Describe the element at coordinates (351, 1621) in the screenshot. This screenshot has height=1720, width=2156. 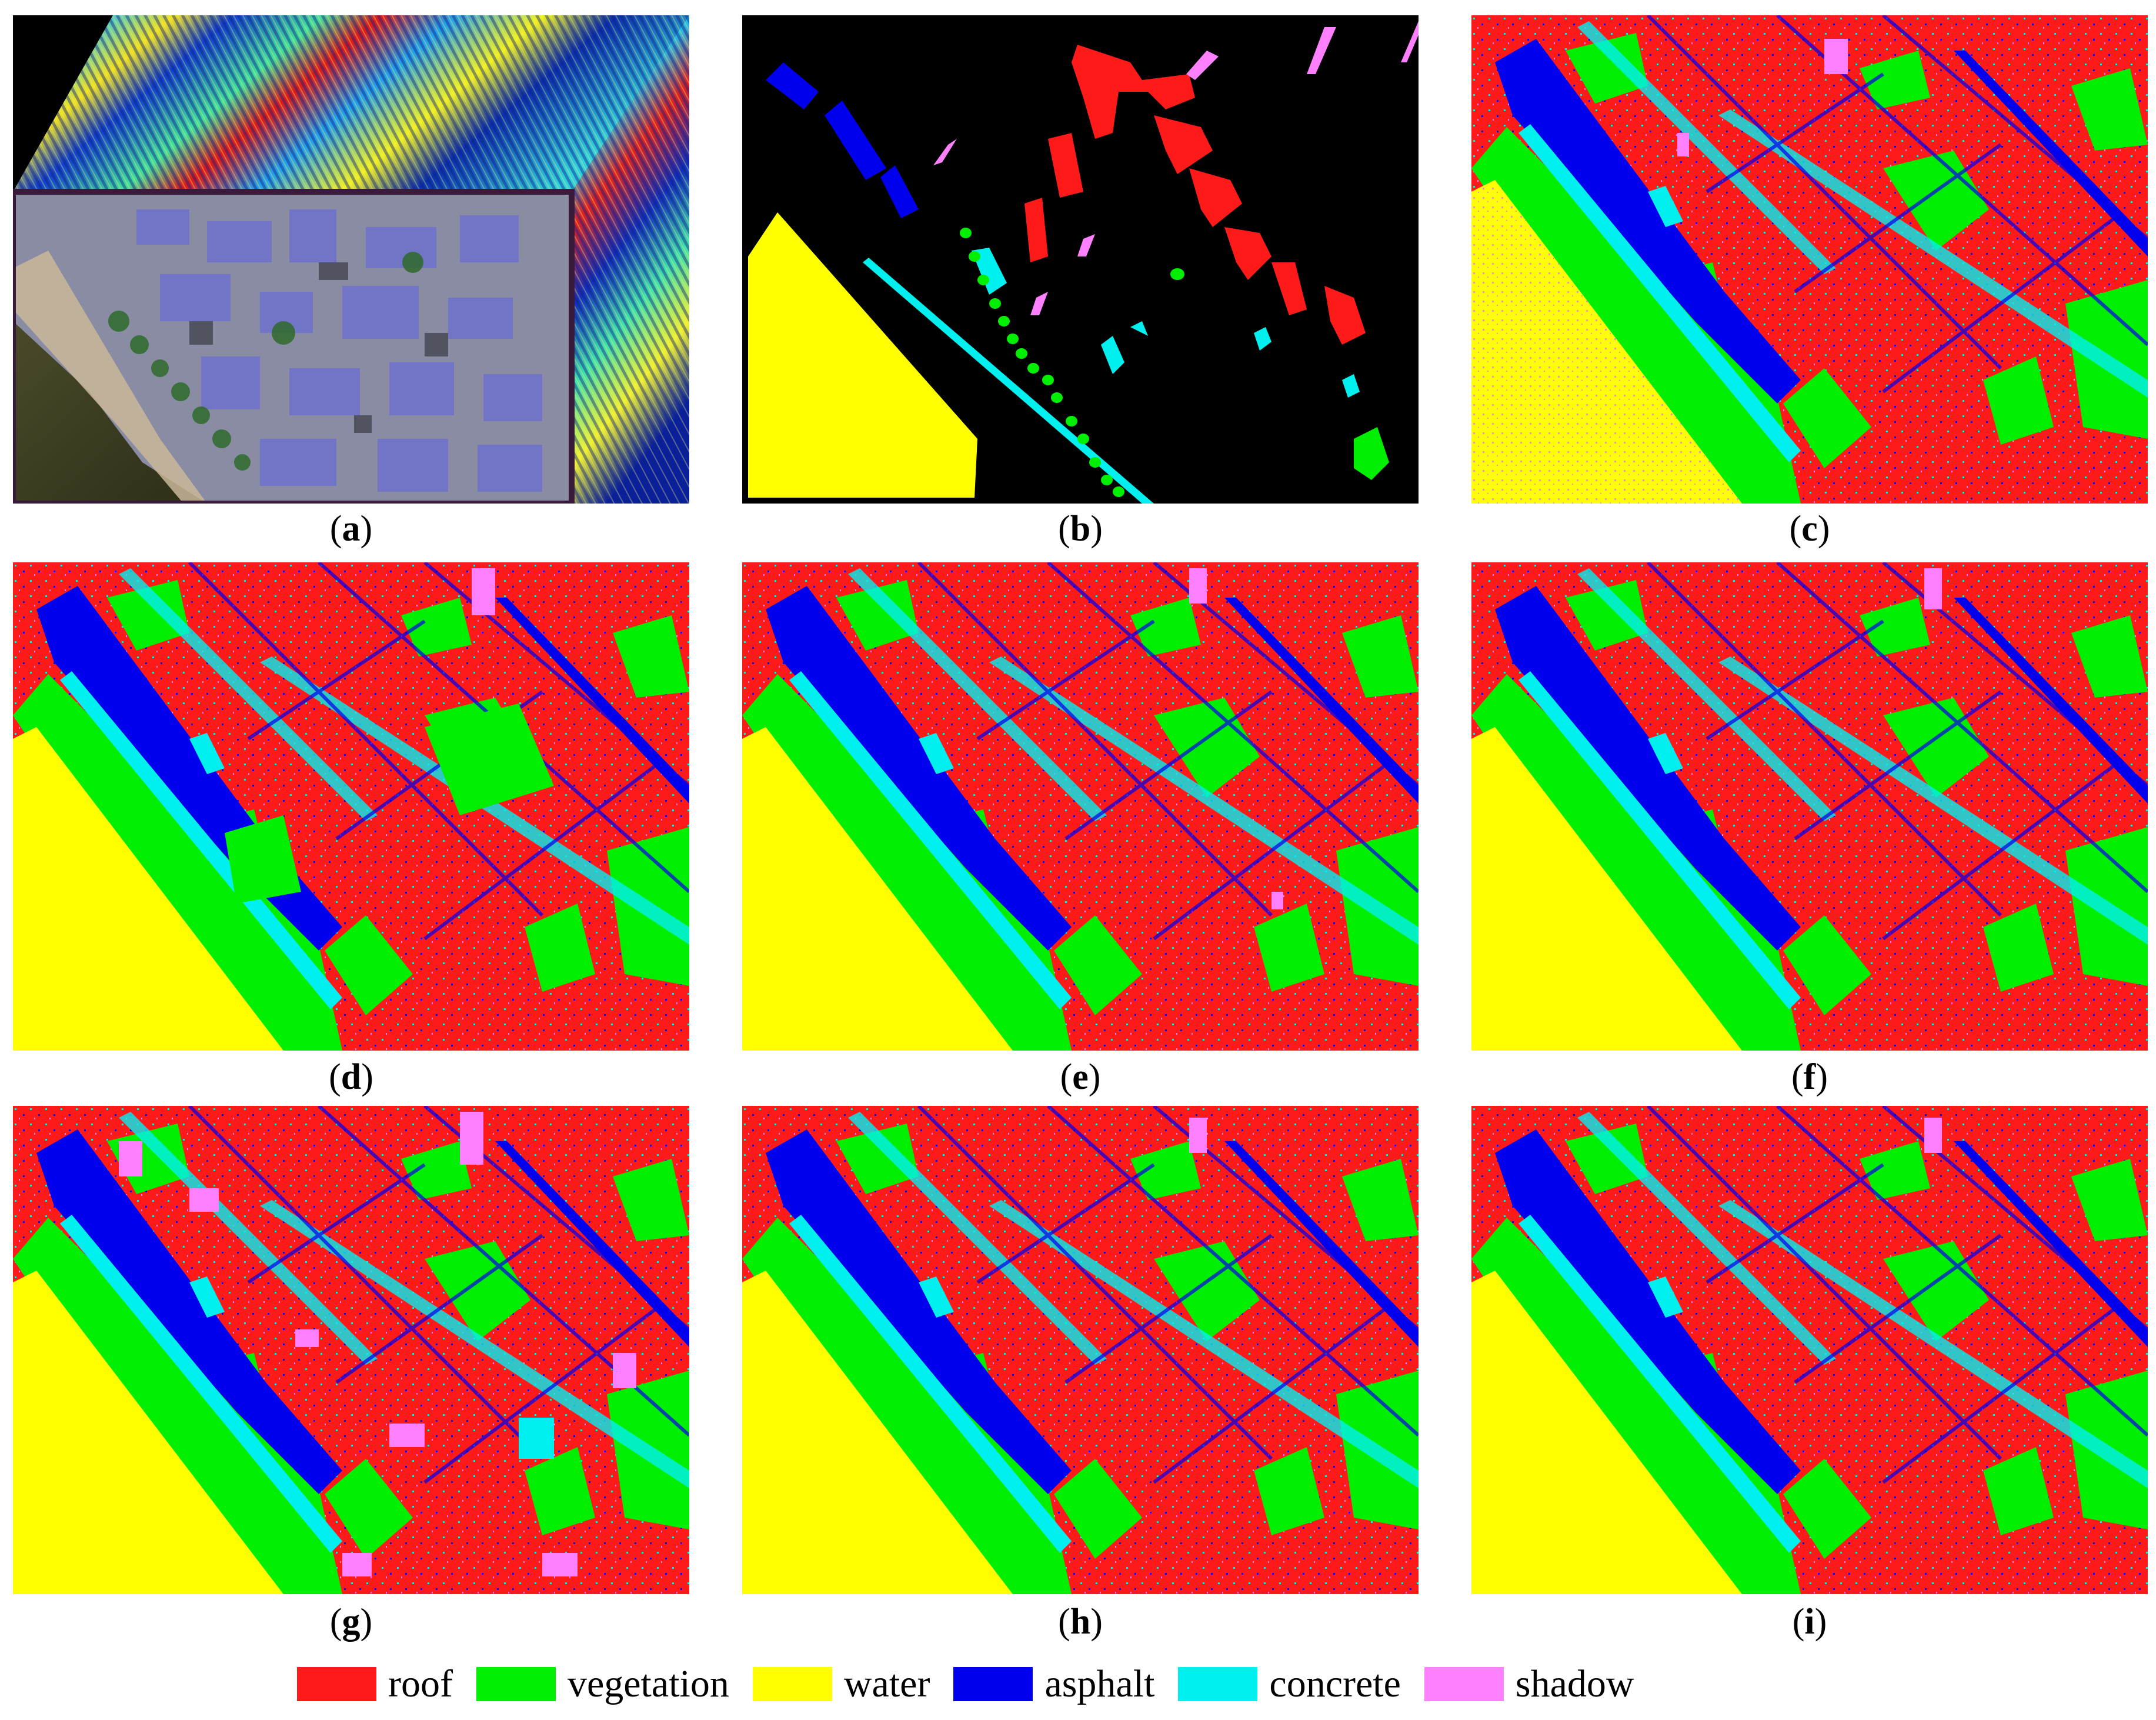
I see `caption-g: (g)` at that location.